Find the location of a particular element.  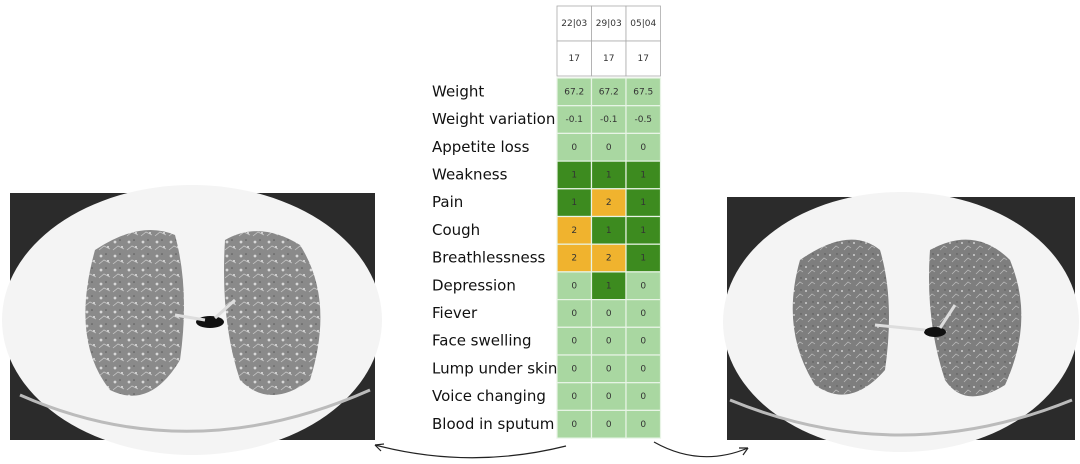

row-label: Lump under skin is located at coordinates (494, 368).